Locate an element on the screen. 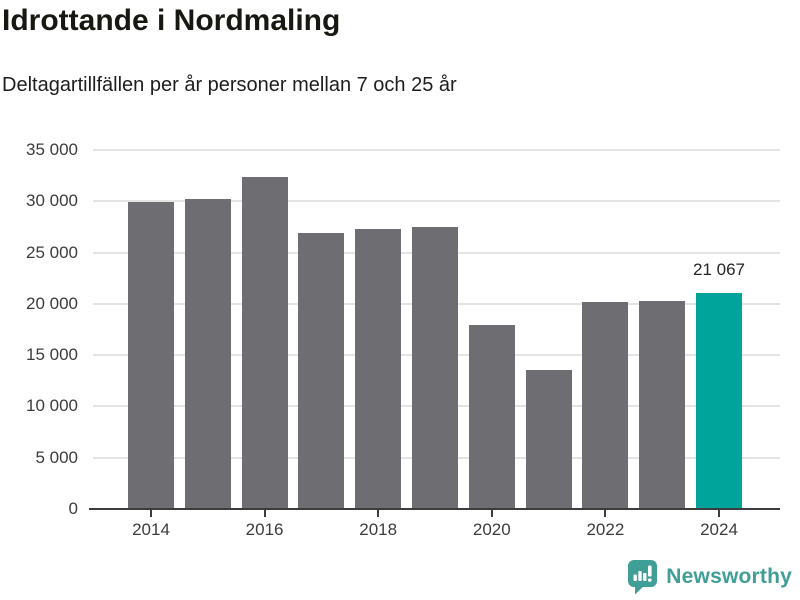 This screenshot has width=800, height=600. y-axis-tick-label: 25 000 is located at coordinates (52, 252).